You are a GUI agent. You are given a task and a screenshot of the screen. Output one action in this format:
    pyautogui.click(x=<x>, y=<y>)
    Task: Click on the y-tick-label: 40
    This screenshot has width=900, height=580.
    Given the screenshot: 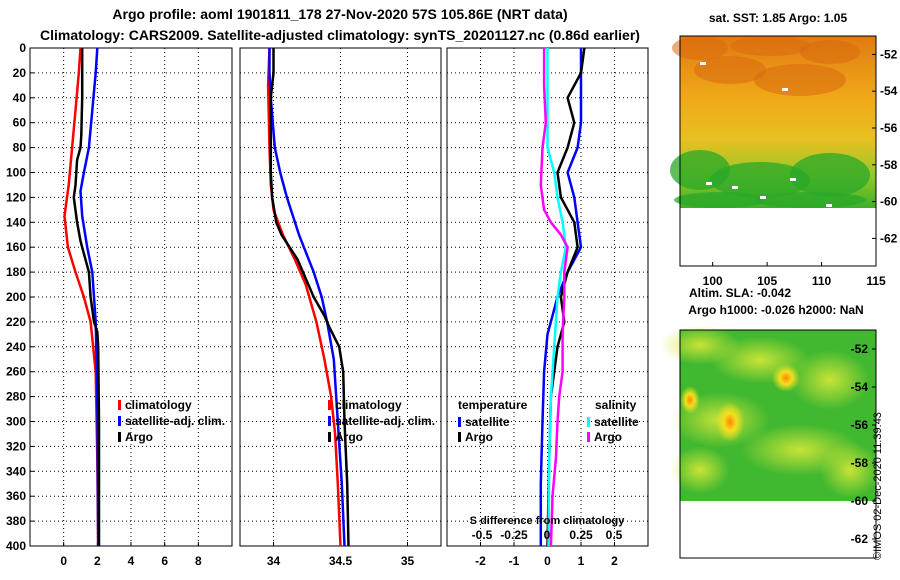 What is the action you would take?
    pyautogui.click(x=20, y=98)
    